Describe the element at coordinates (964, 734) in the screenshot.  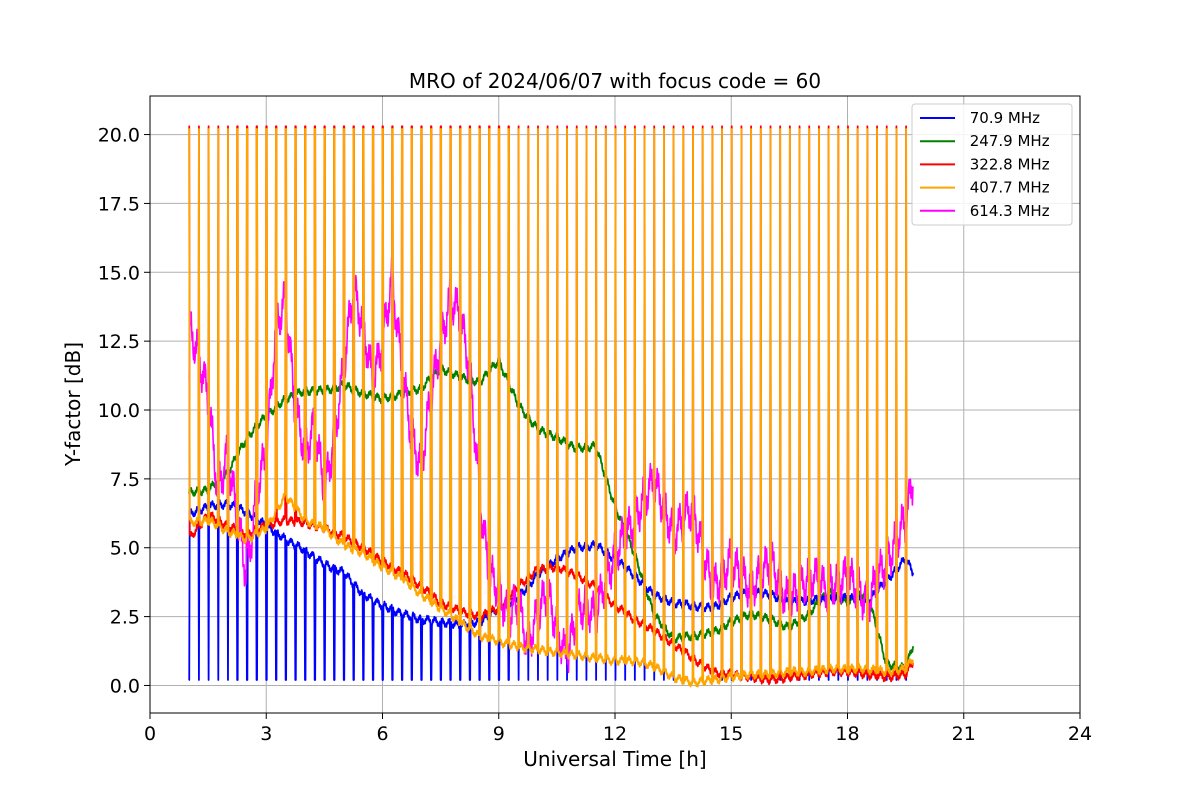
I see `x-tick-label: 21` at that location.